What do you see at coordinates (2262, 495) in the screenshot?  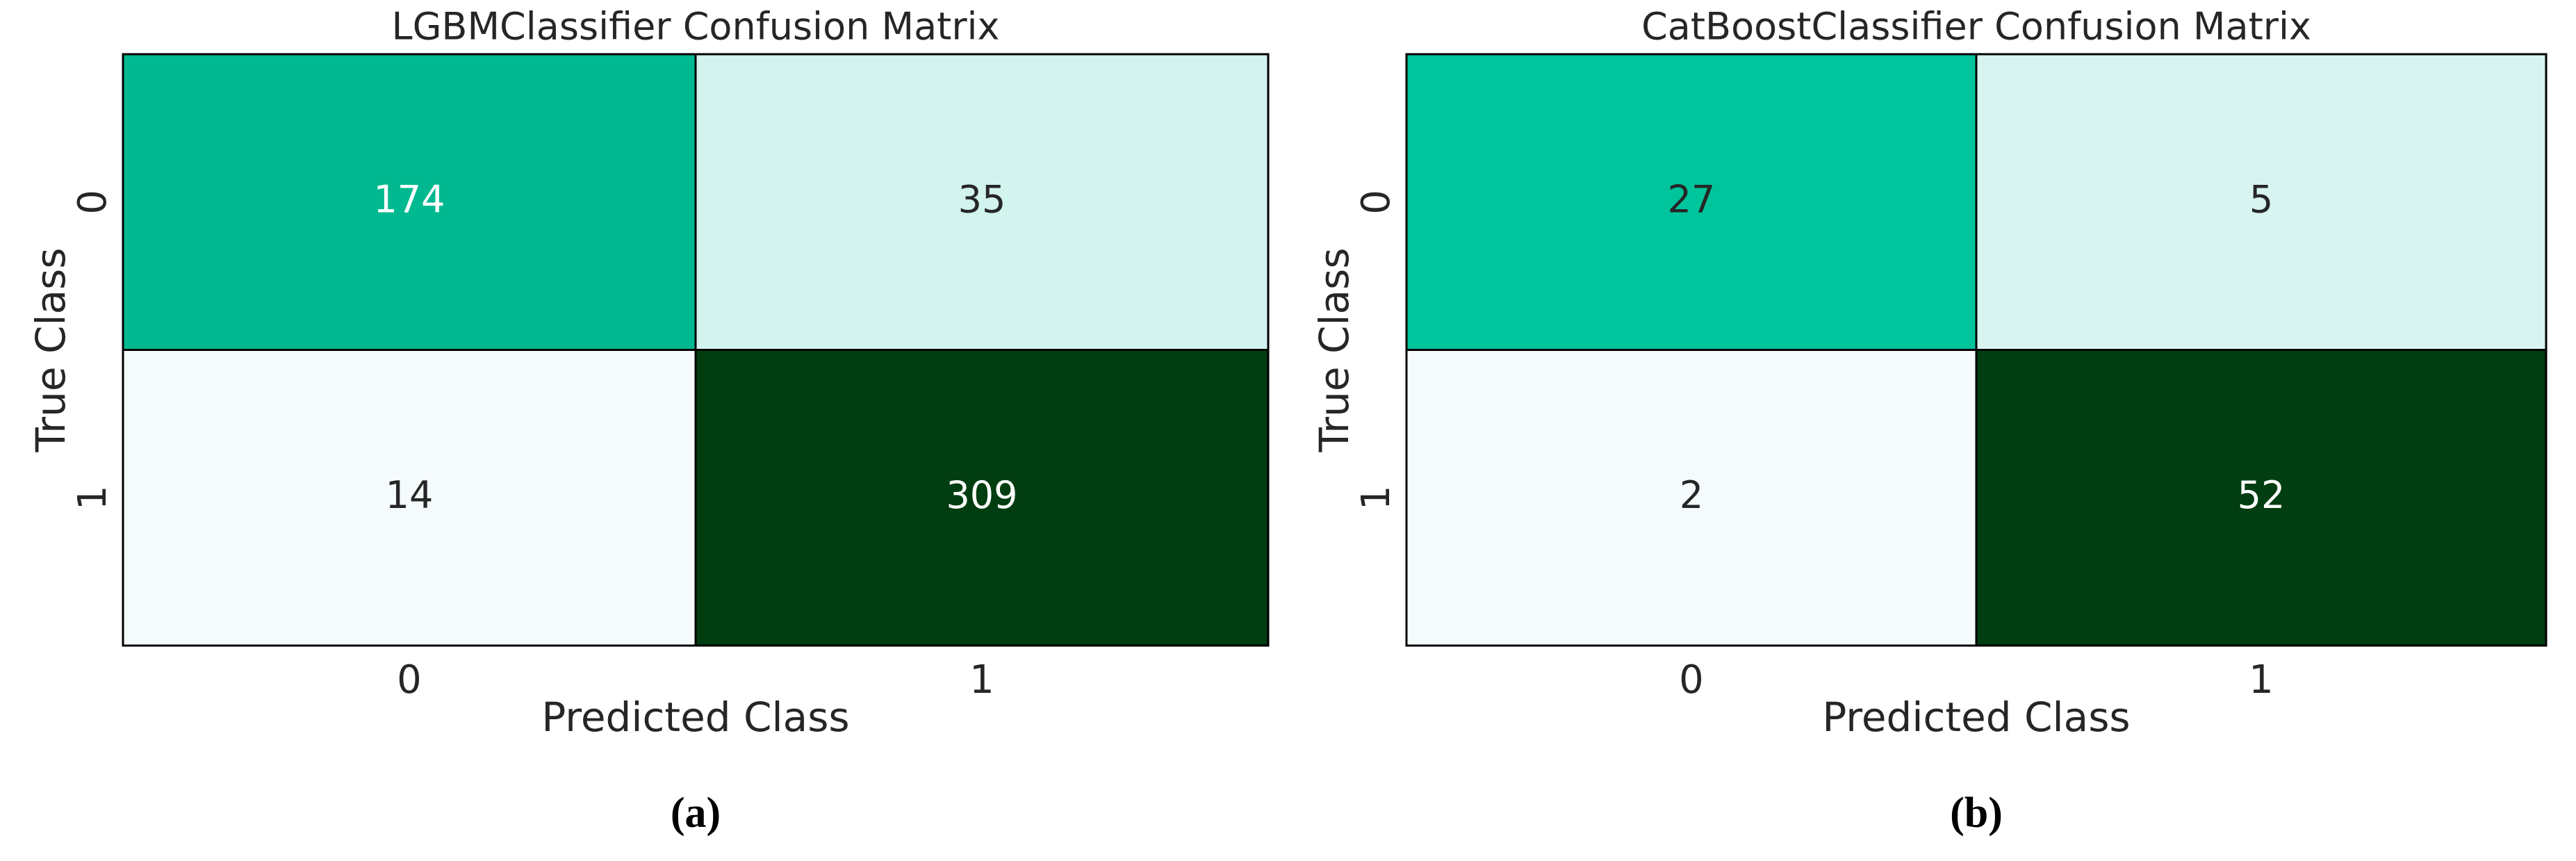 I see `cell-label: 52` at bounding box center [2262, 495].